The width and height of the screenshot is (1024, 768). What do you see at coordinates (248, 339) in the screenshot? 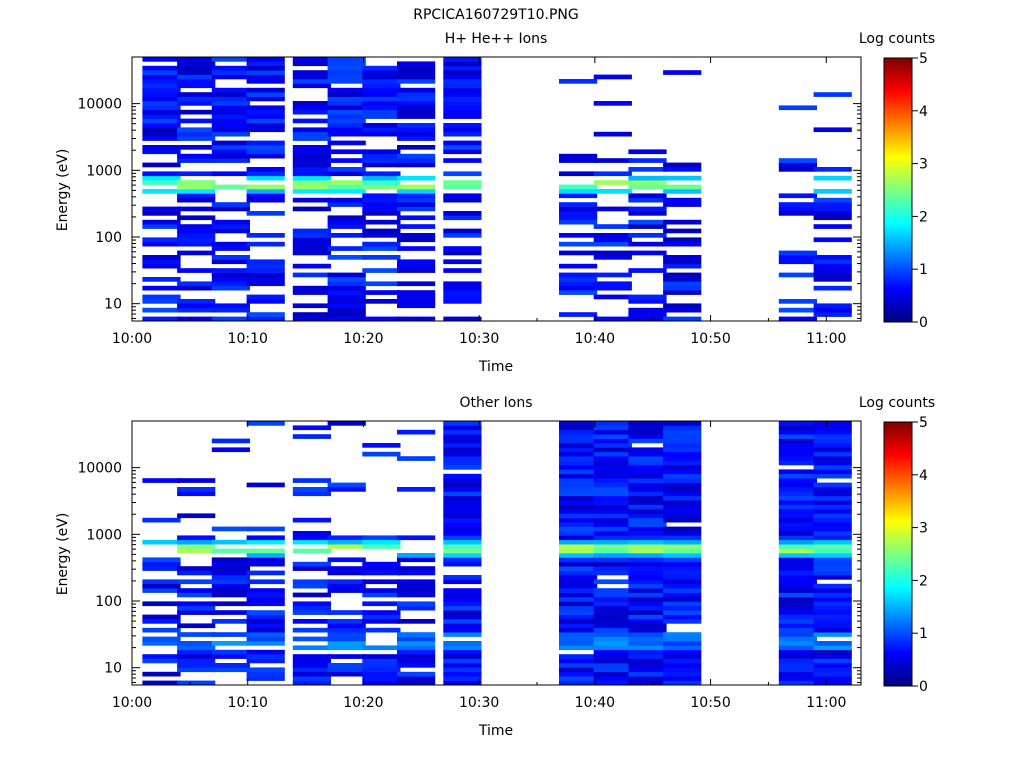
I see `x-tick-label: 10:10` at bounding box center [248, 339].